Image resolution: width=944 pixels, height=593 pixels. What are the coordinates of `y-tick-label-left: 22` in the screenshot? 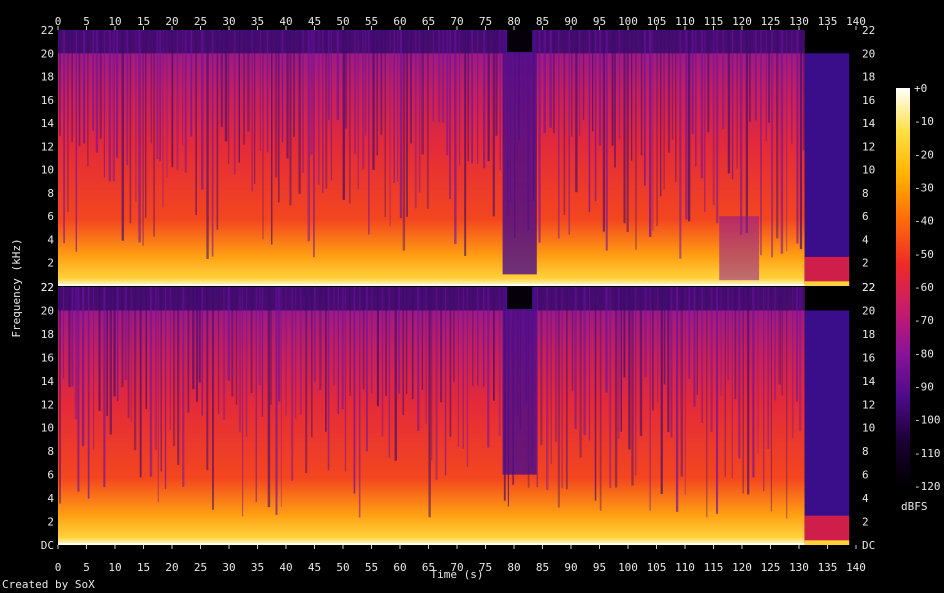 It's located at (47, 287).